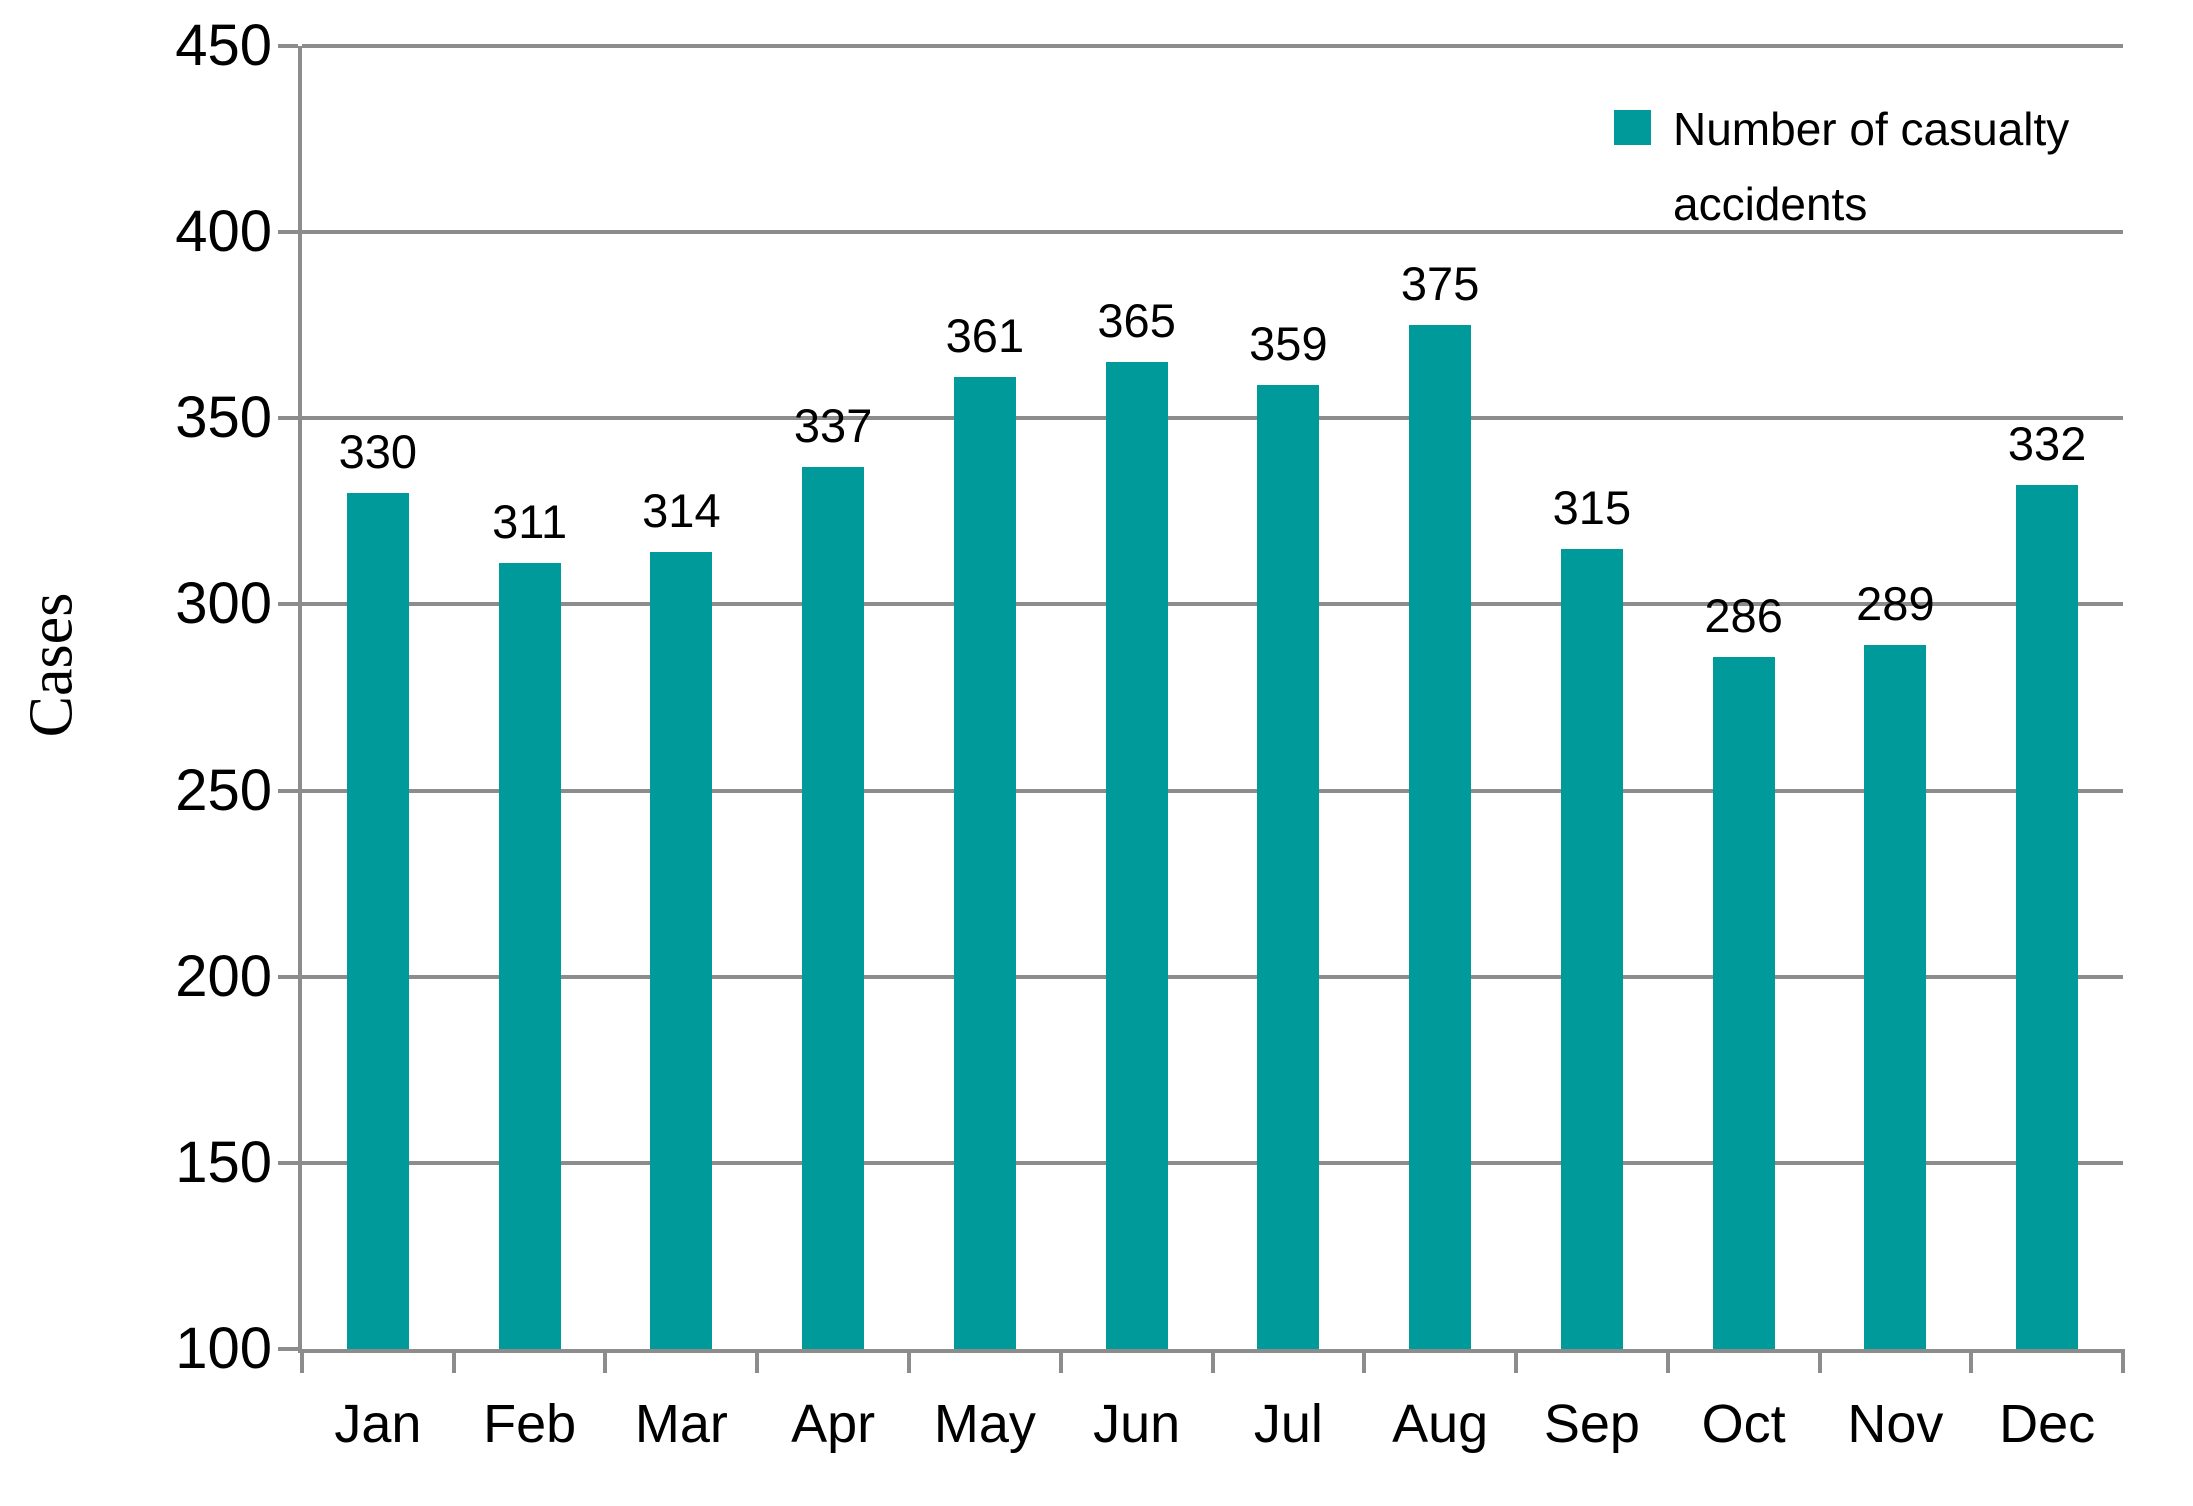 The image size is (2193, 1506). Describe the element at coordinates (2047, 444) in the screenshot. I see `bar-value-label-dec: 332` at that location.